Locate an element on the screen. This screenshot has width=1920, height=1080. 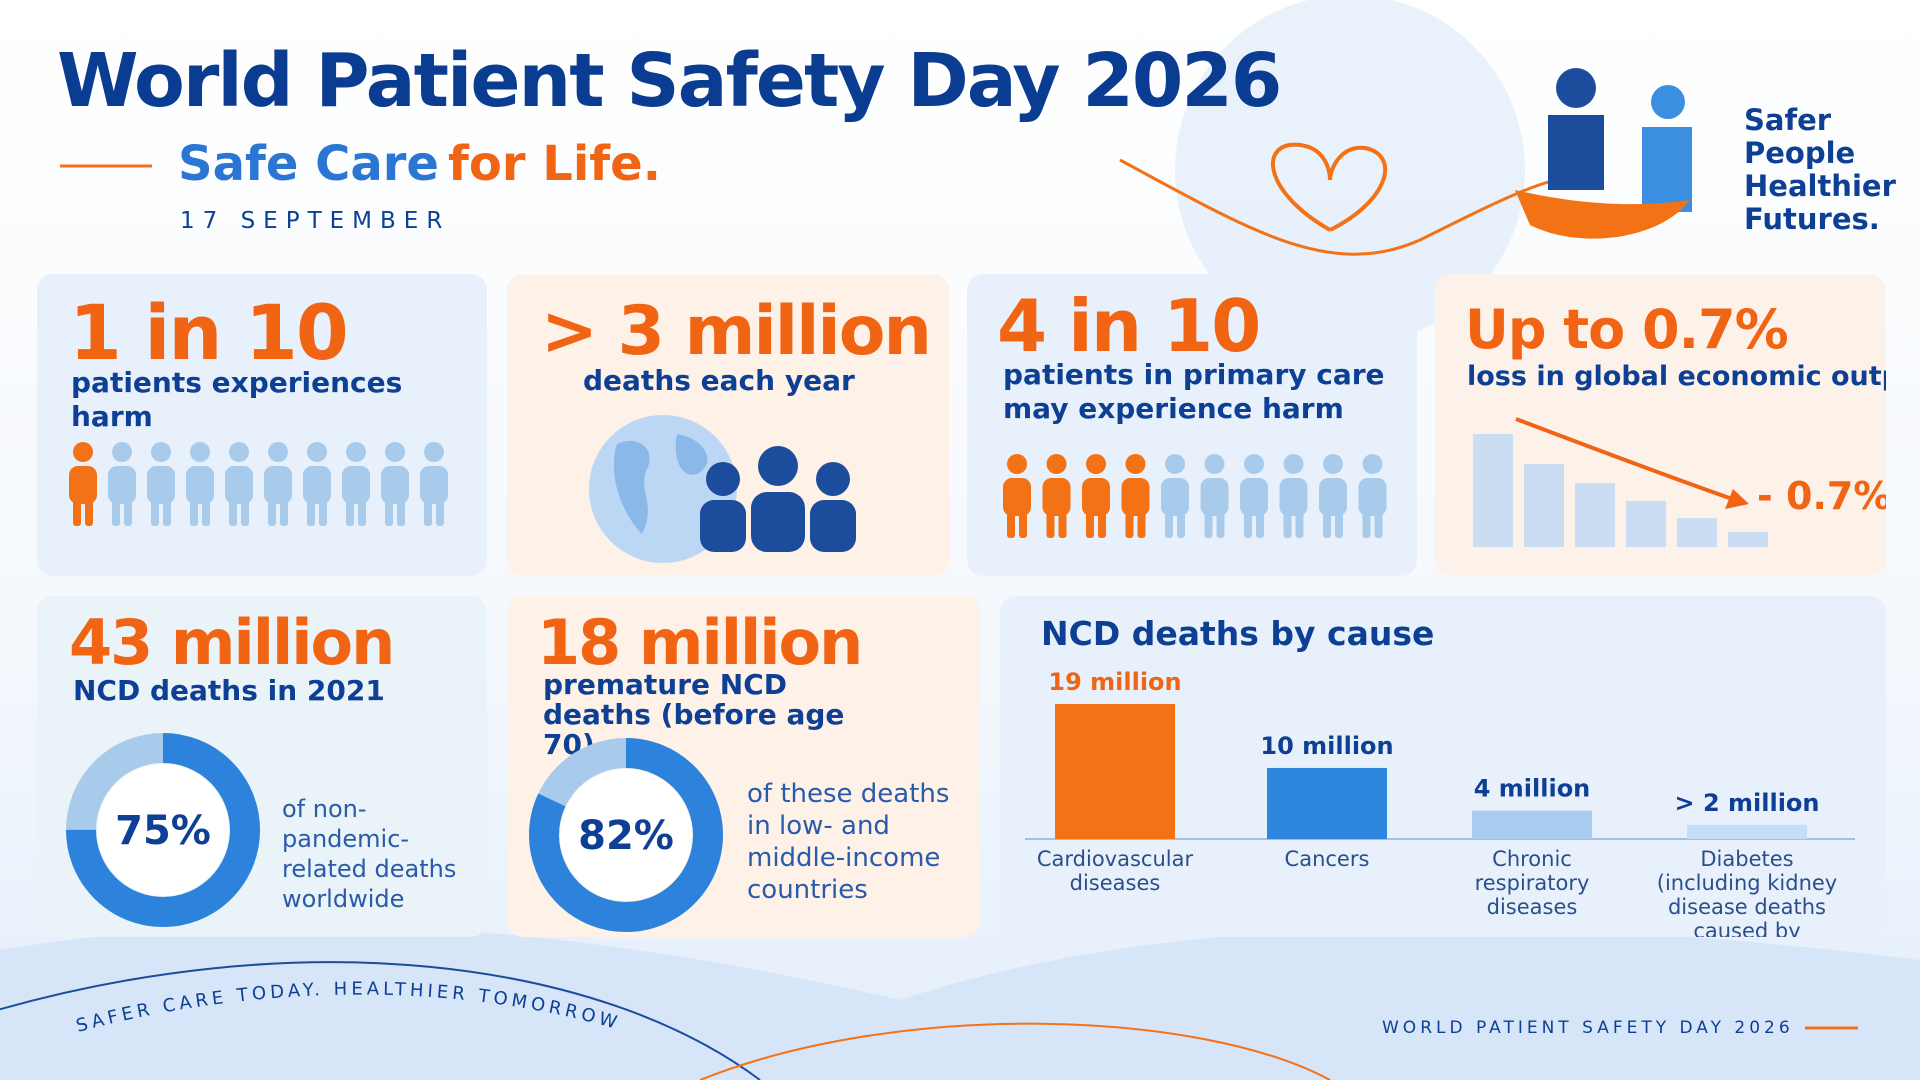
globe-icon is located at coordinates (722, 489).